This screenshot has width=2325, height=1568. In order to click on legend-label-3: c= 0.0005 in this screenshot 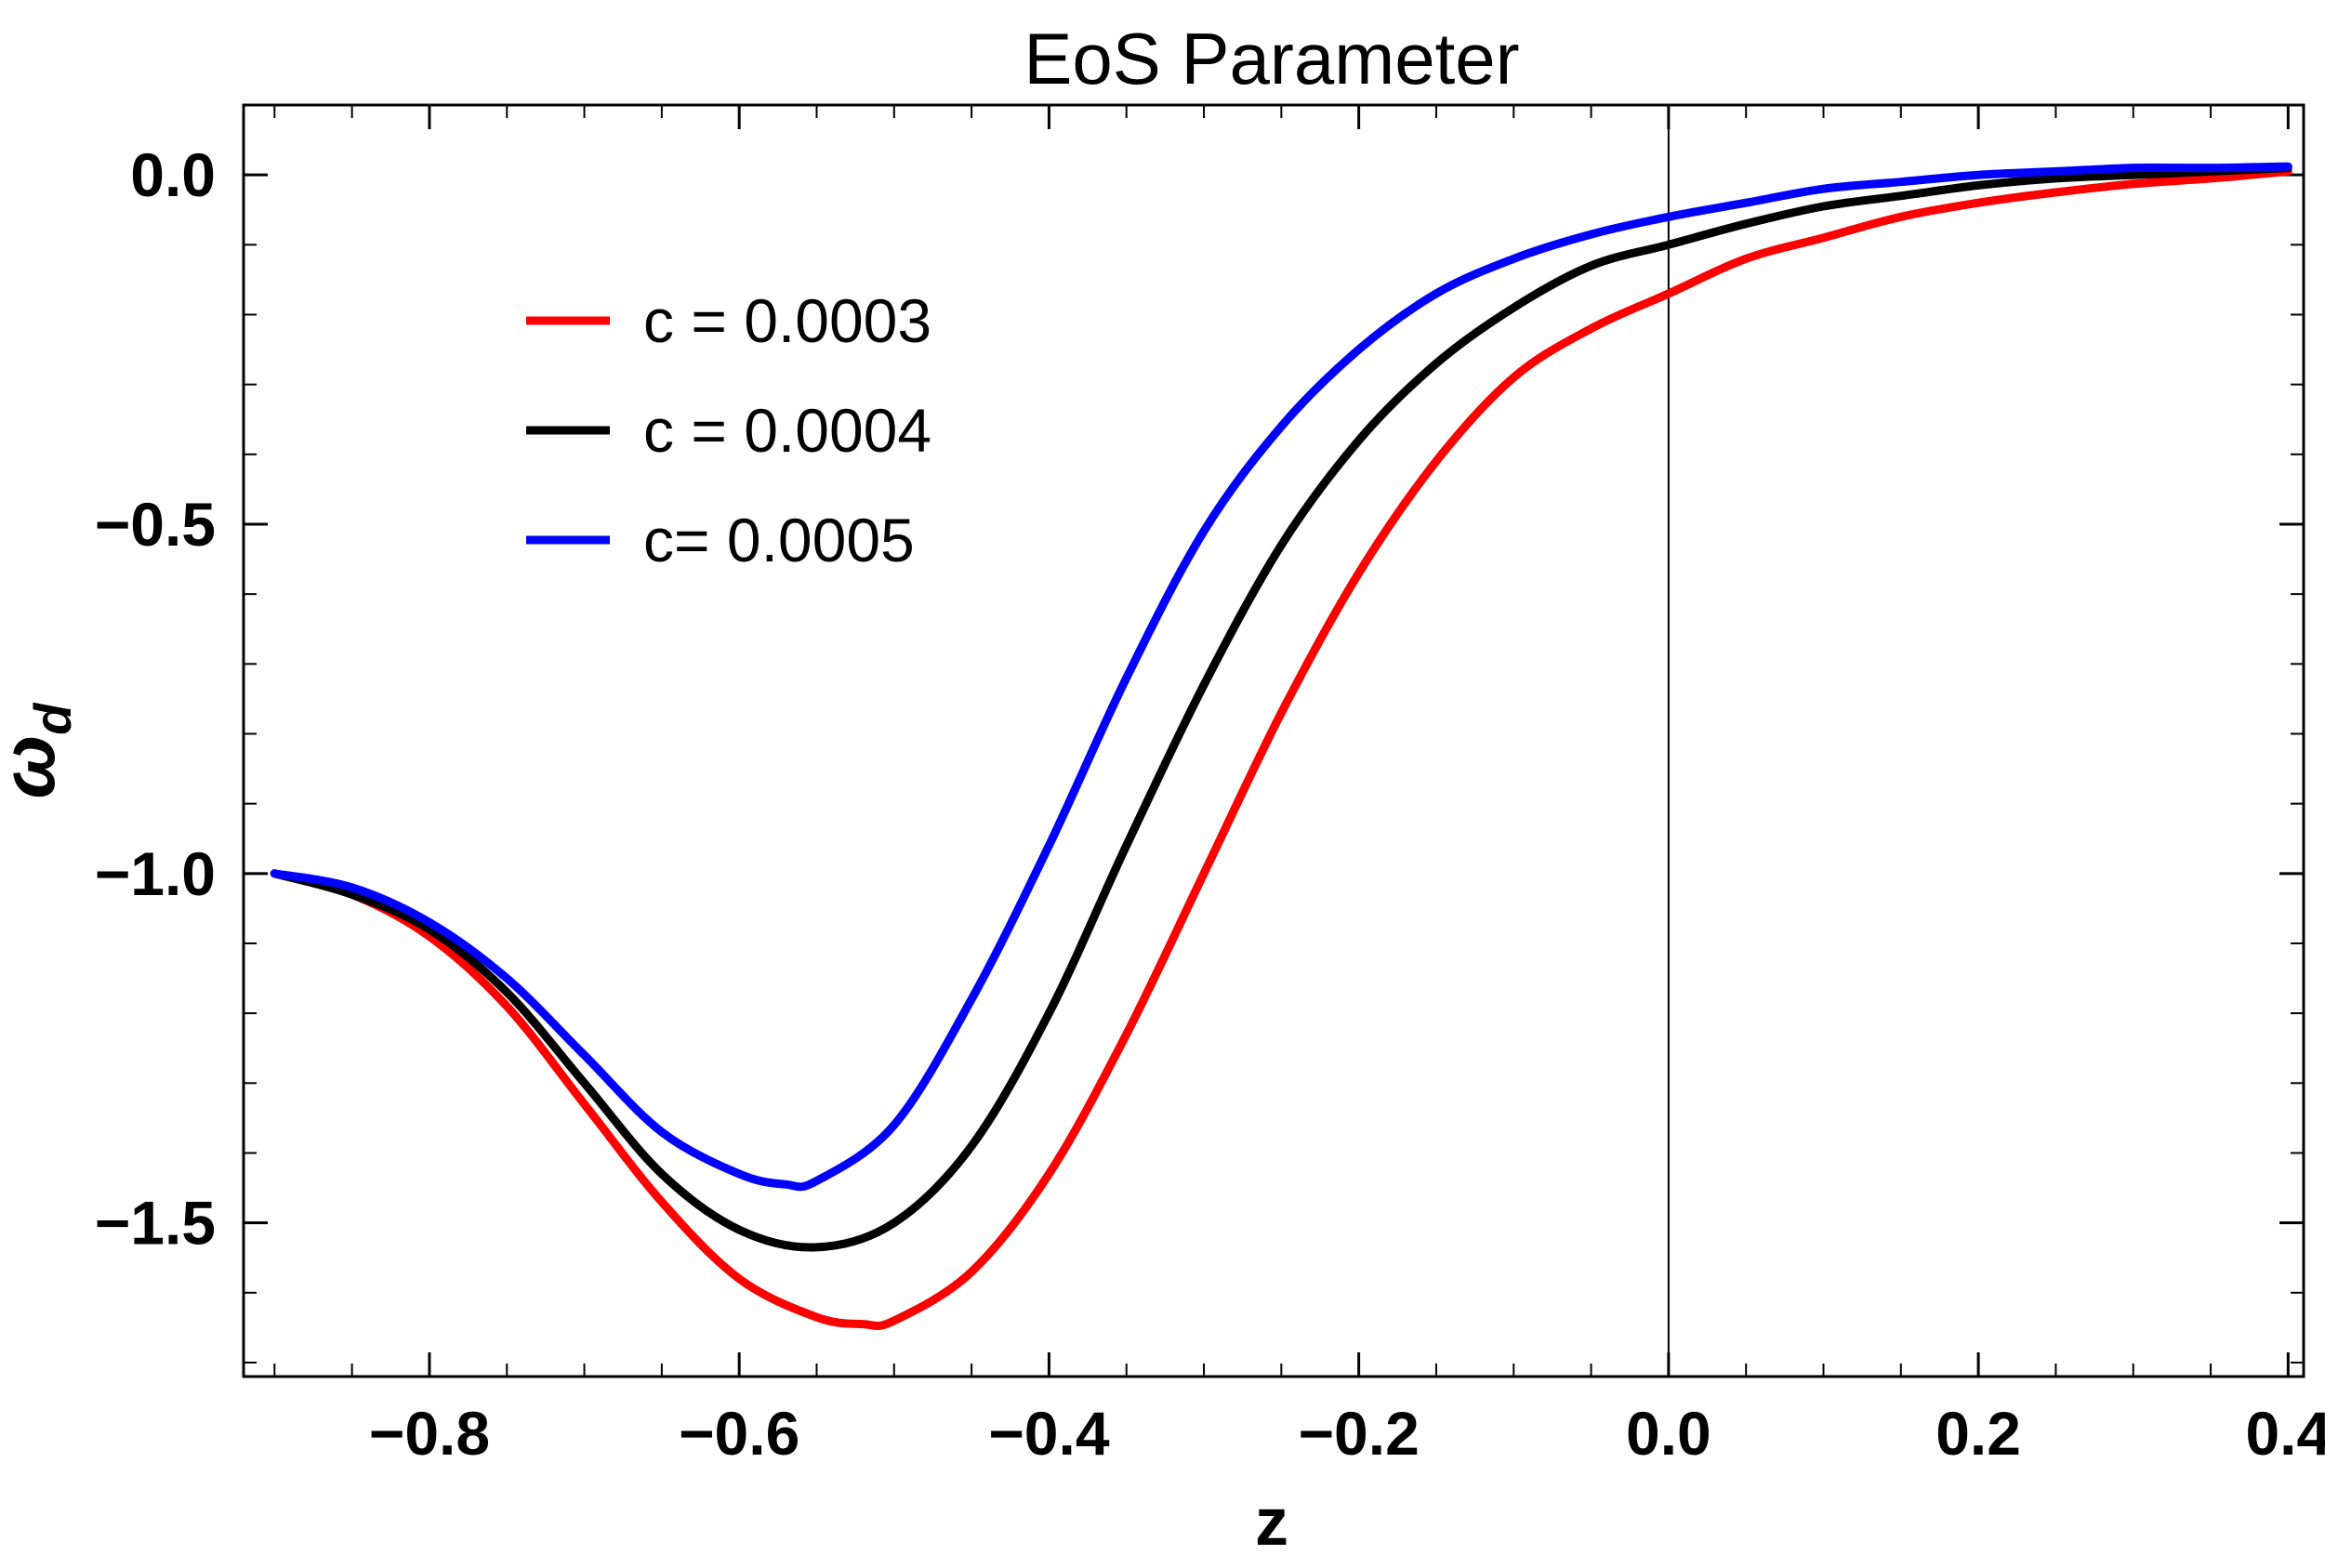, I will do `click(779, 540)`.